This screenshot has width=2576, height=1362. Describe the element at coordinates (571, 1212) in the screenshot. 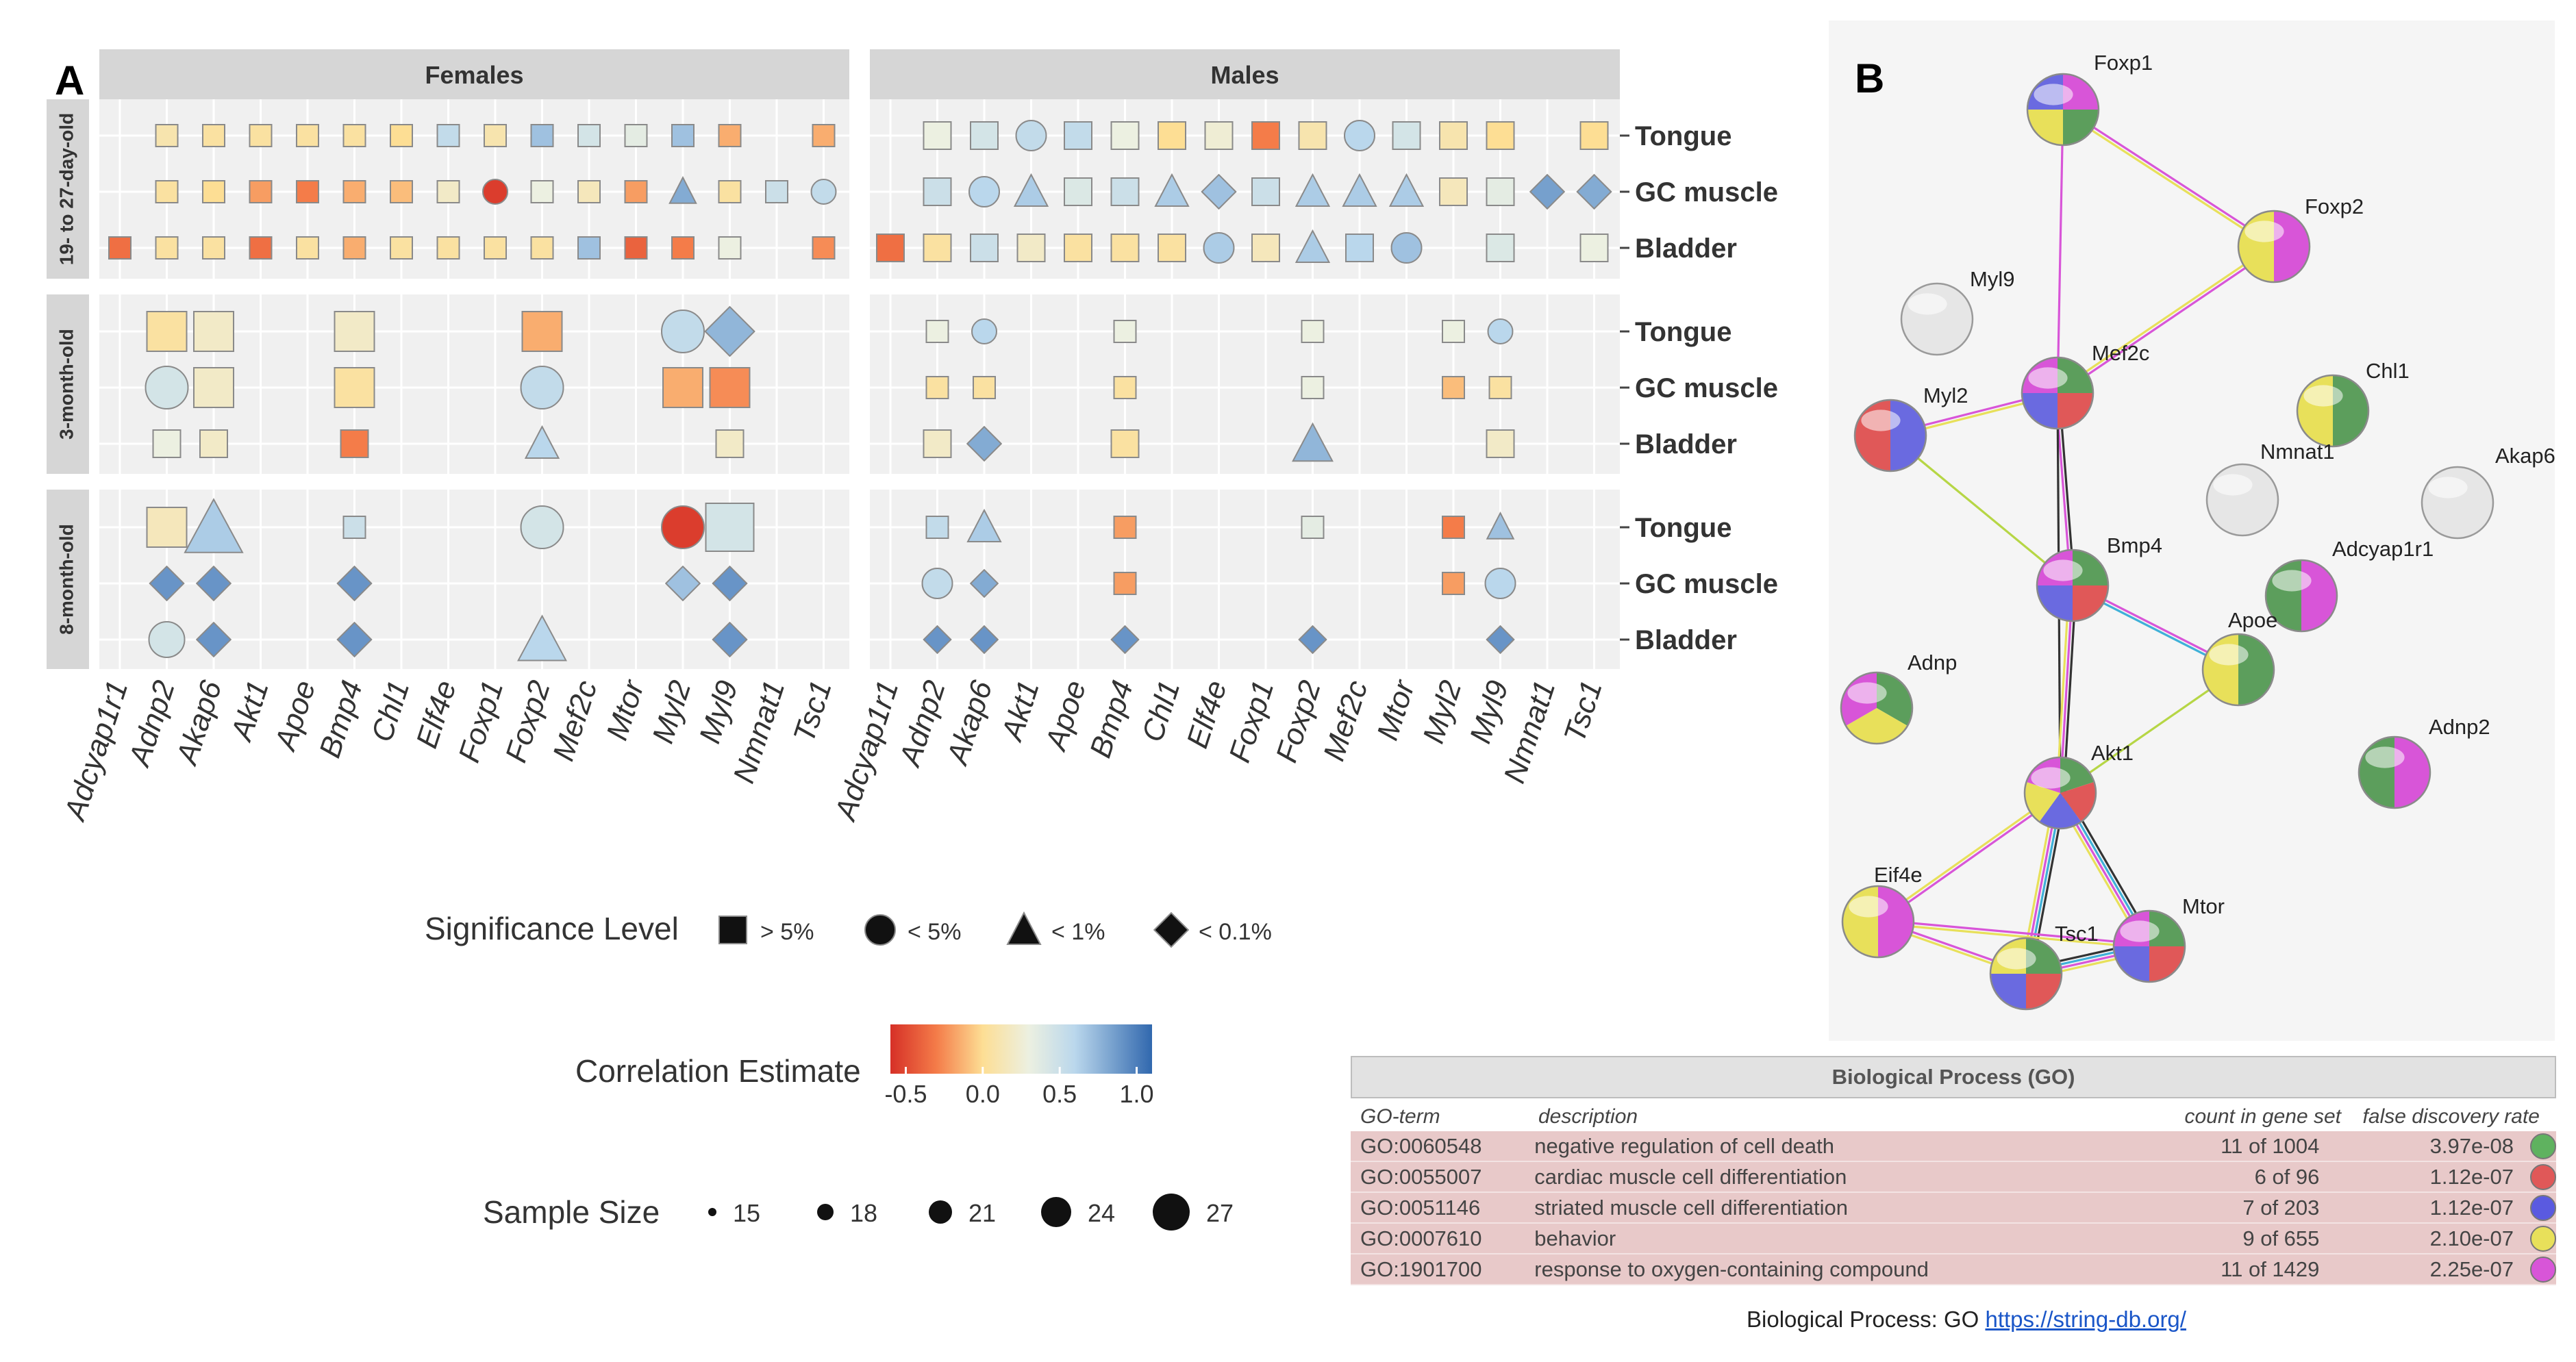

I see `sample-size-legend-title: Sample Size` at that location.